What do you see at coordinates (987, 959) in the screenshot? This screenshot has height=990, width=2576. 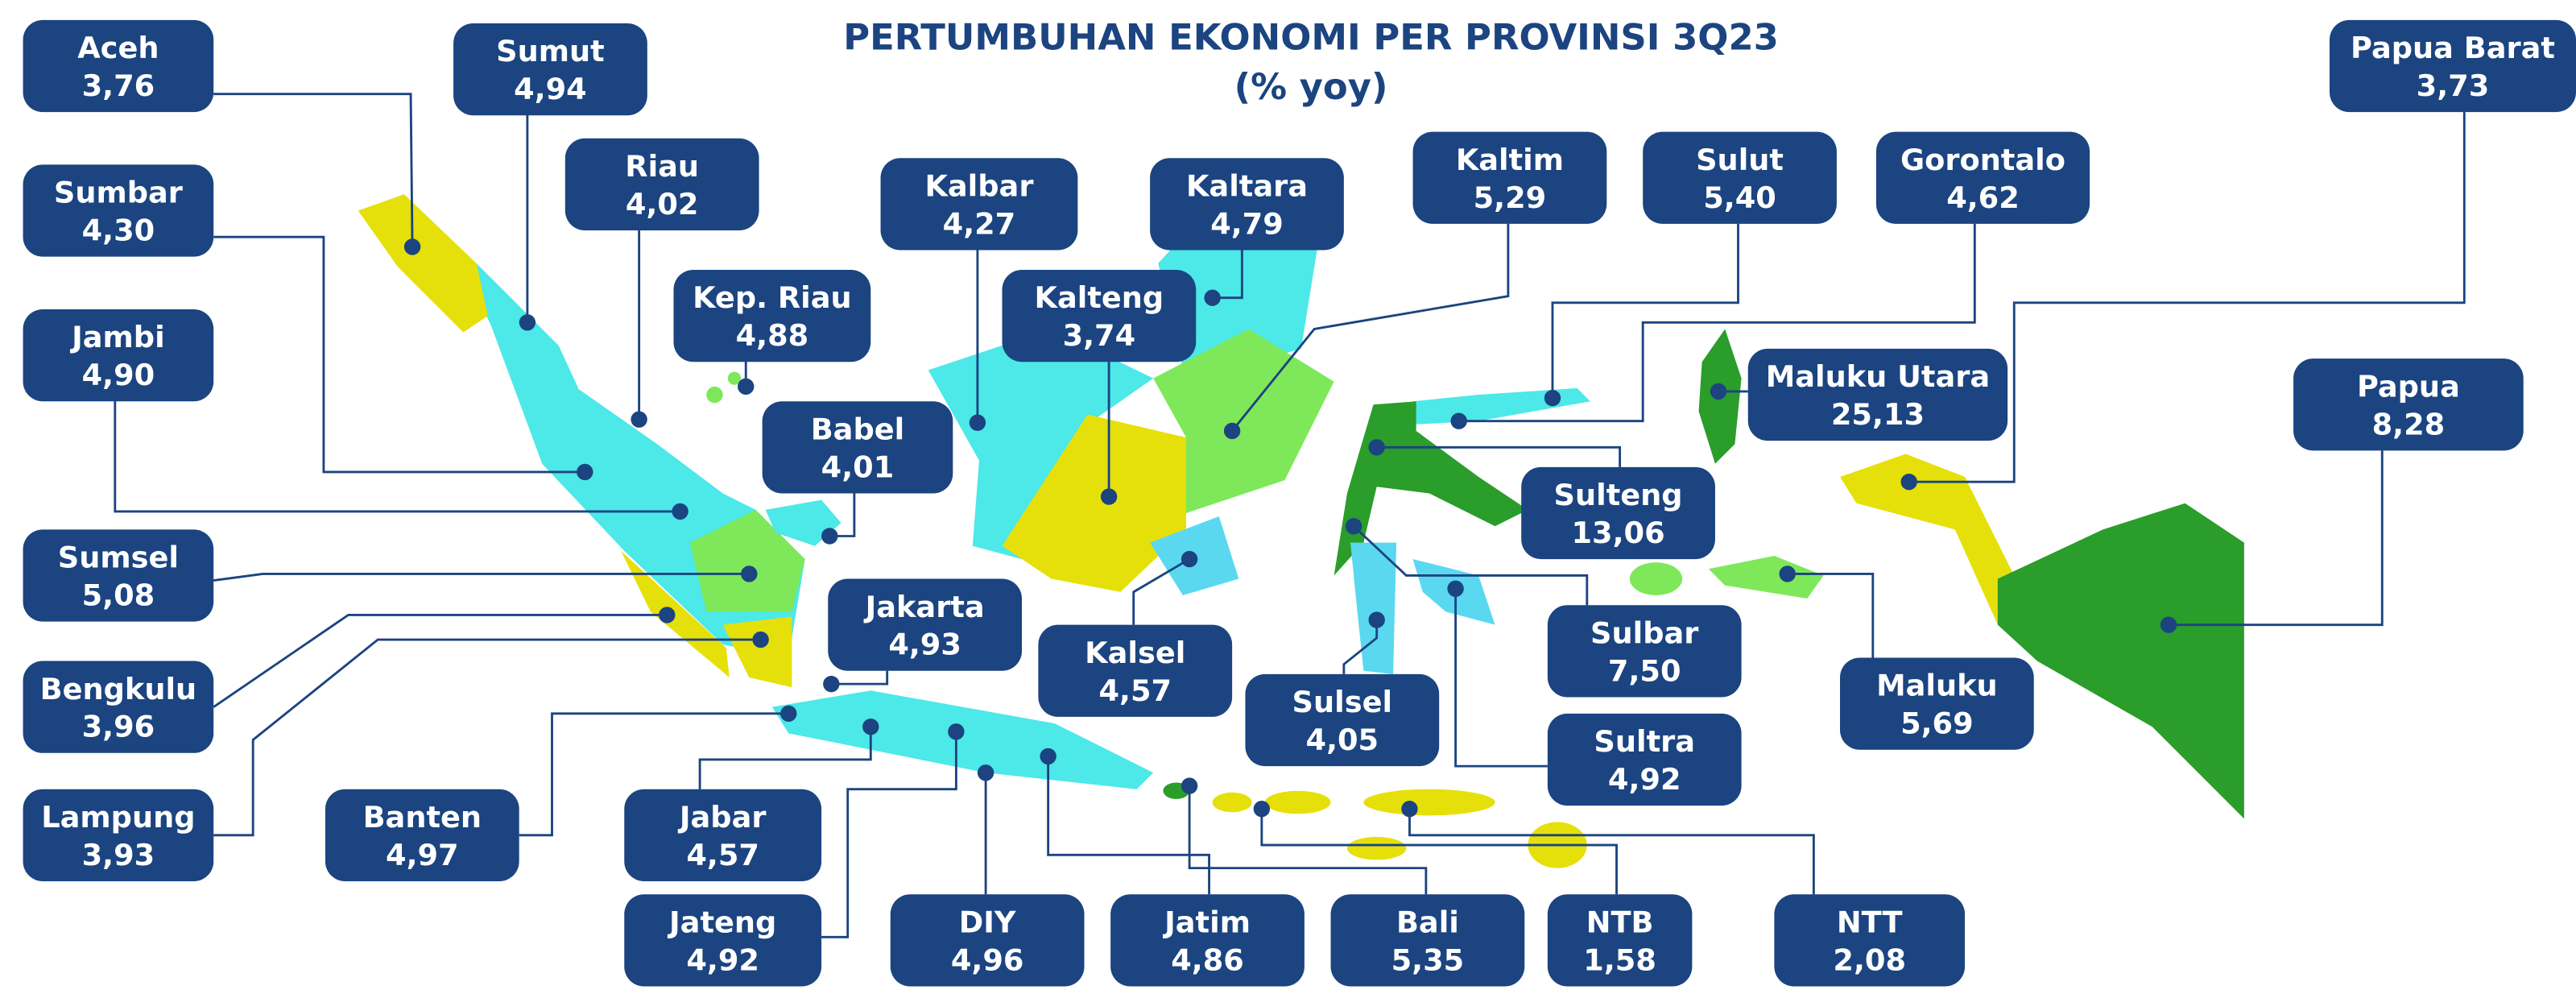 I see `province-value: 4,96` at bounding box center [987, 959].